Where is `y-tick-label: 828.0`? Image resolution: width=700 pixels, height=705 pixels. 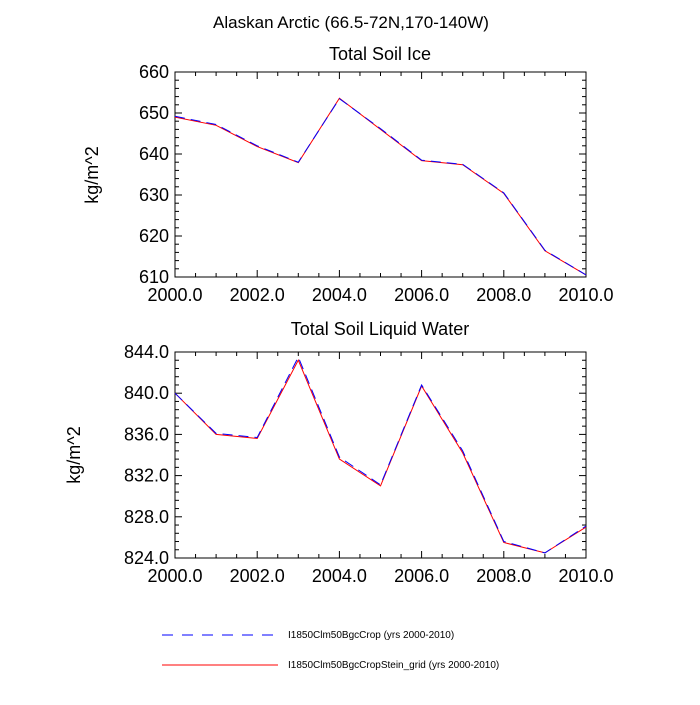 y-tick-label: 828.0 is located at coordinates (146, 517).